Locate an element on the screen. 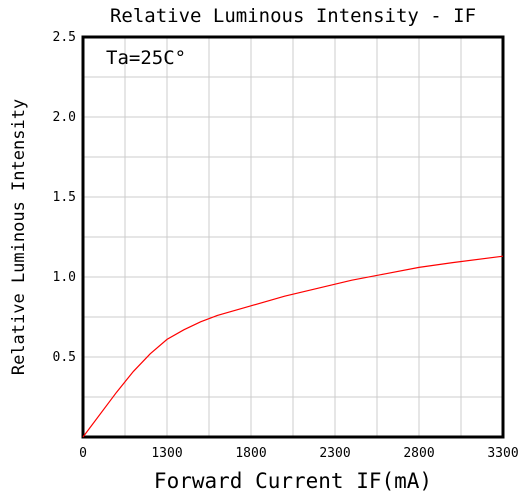 The width and height of the screenshot is (530, 495). y-tick-label: 2.5 is located at coordinates (64, 37).